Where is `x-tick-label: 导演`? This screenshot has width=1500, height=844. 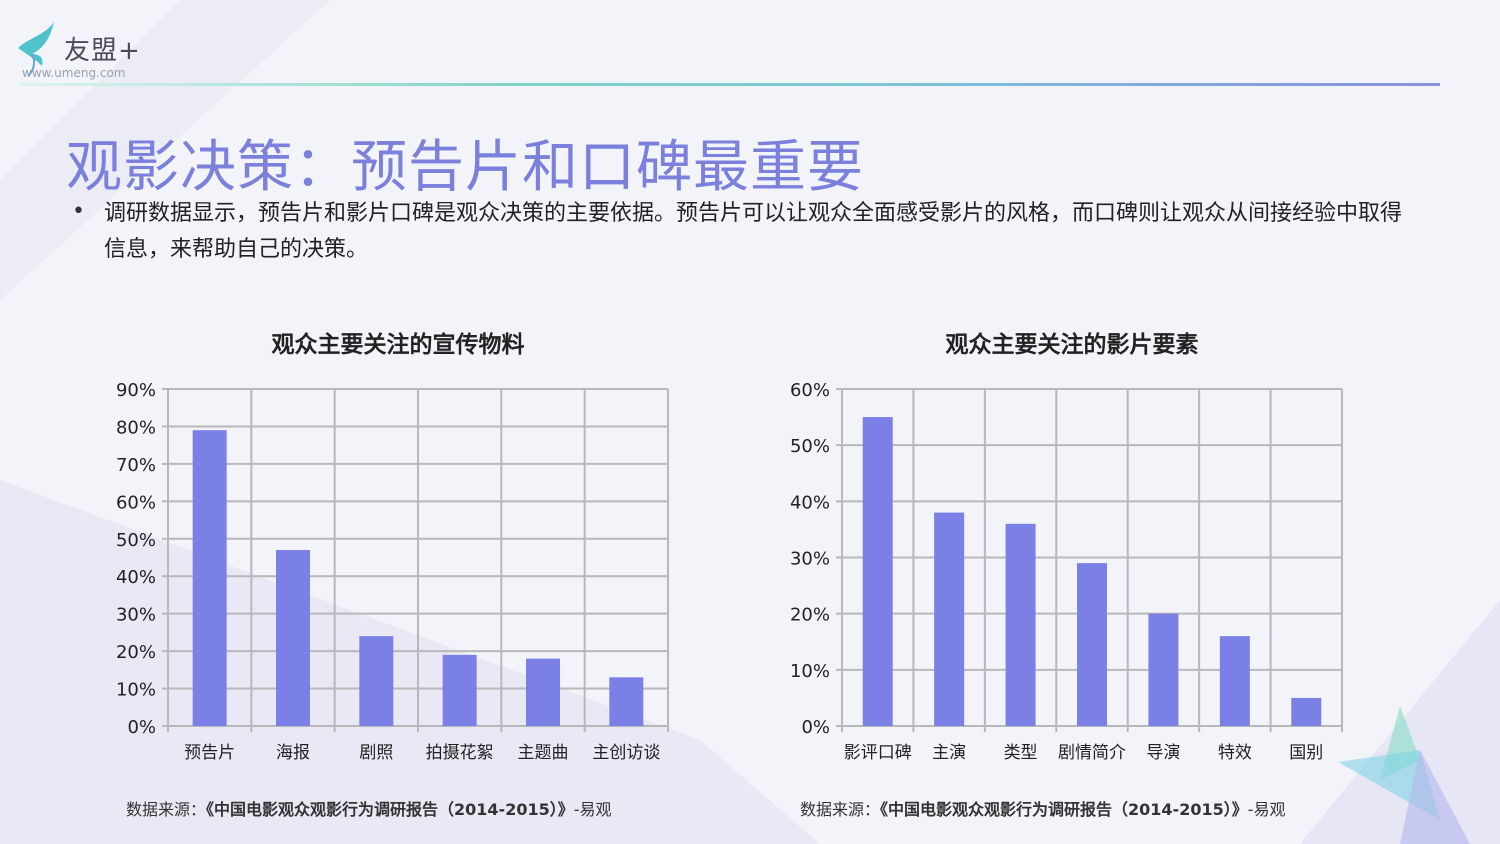 x-tick-label: 导演 is located at coordinates (1163, 753).